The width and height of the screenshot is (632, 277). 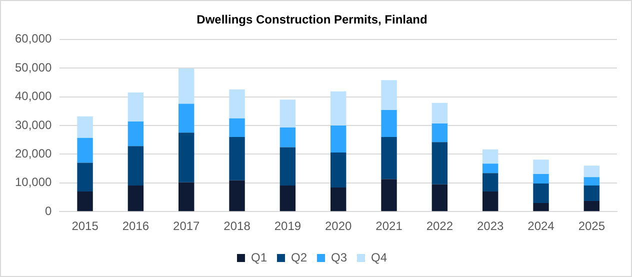 I want to click on x-tick-label: 2019, so click(x=288, y=226).